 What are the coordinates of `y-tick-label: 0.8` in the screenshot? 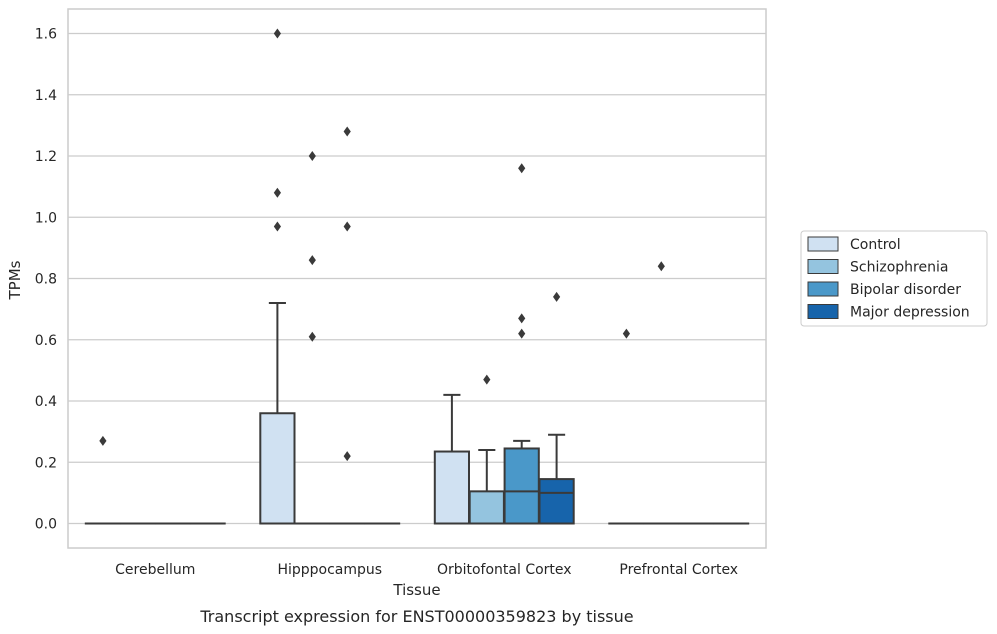 It's located at (46, 280).